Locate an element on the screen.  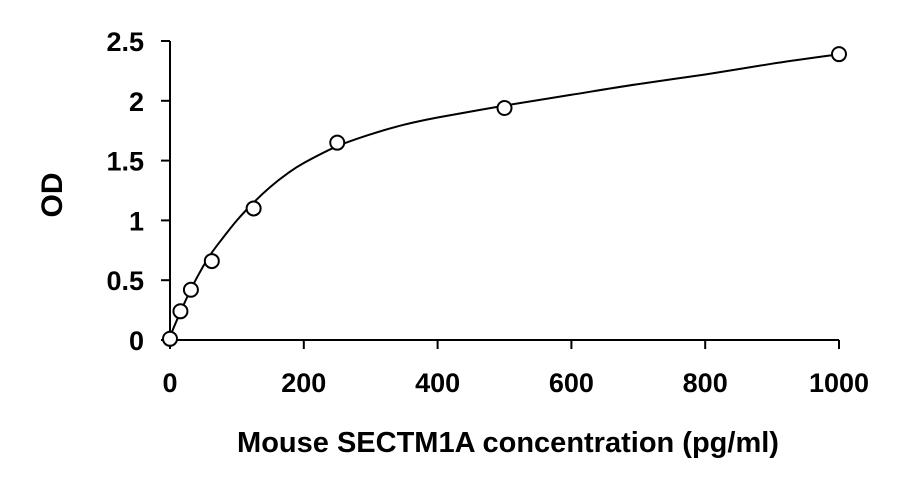
x-tick-label: 600 is located at coordinates (571, 383).